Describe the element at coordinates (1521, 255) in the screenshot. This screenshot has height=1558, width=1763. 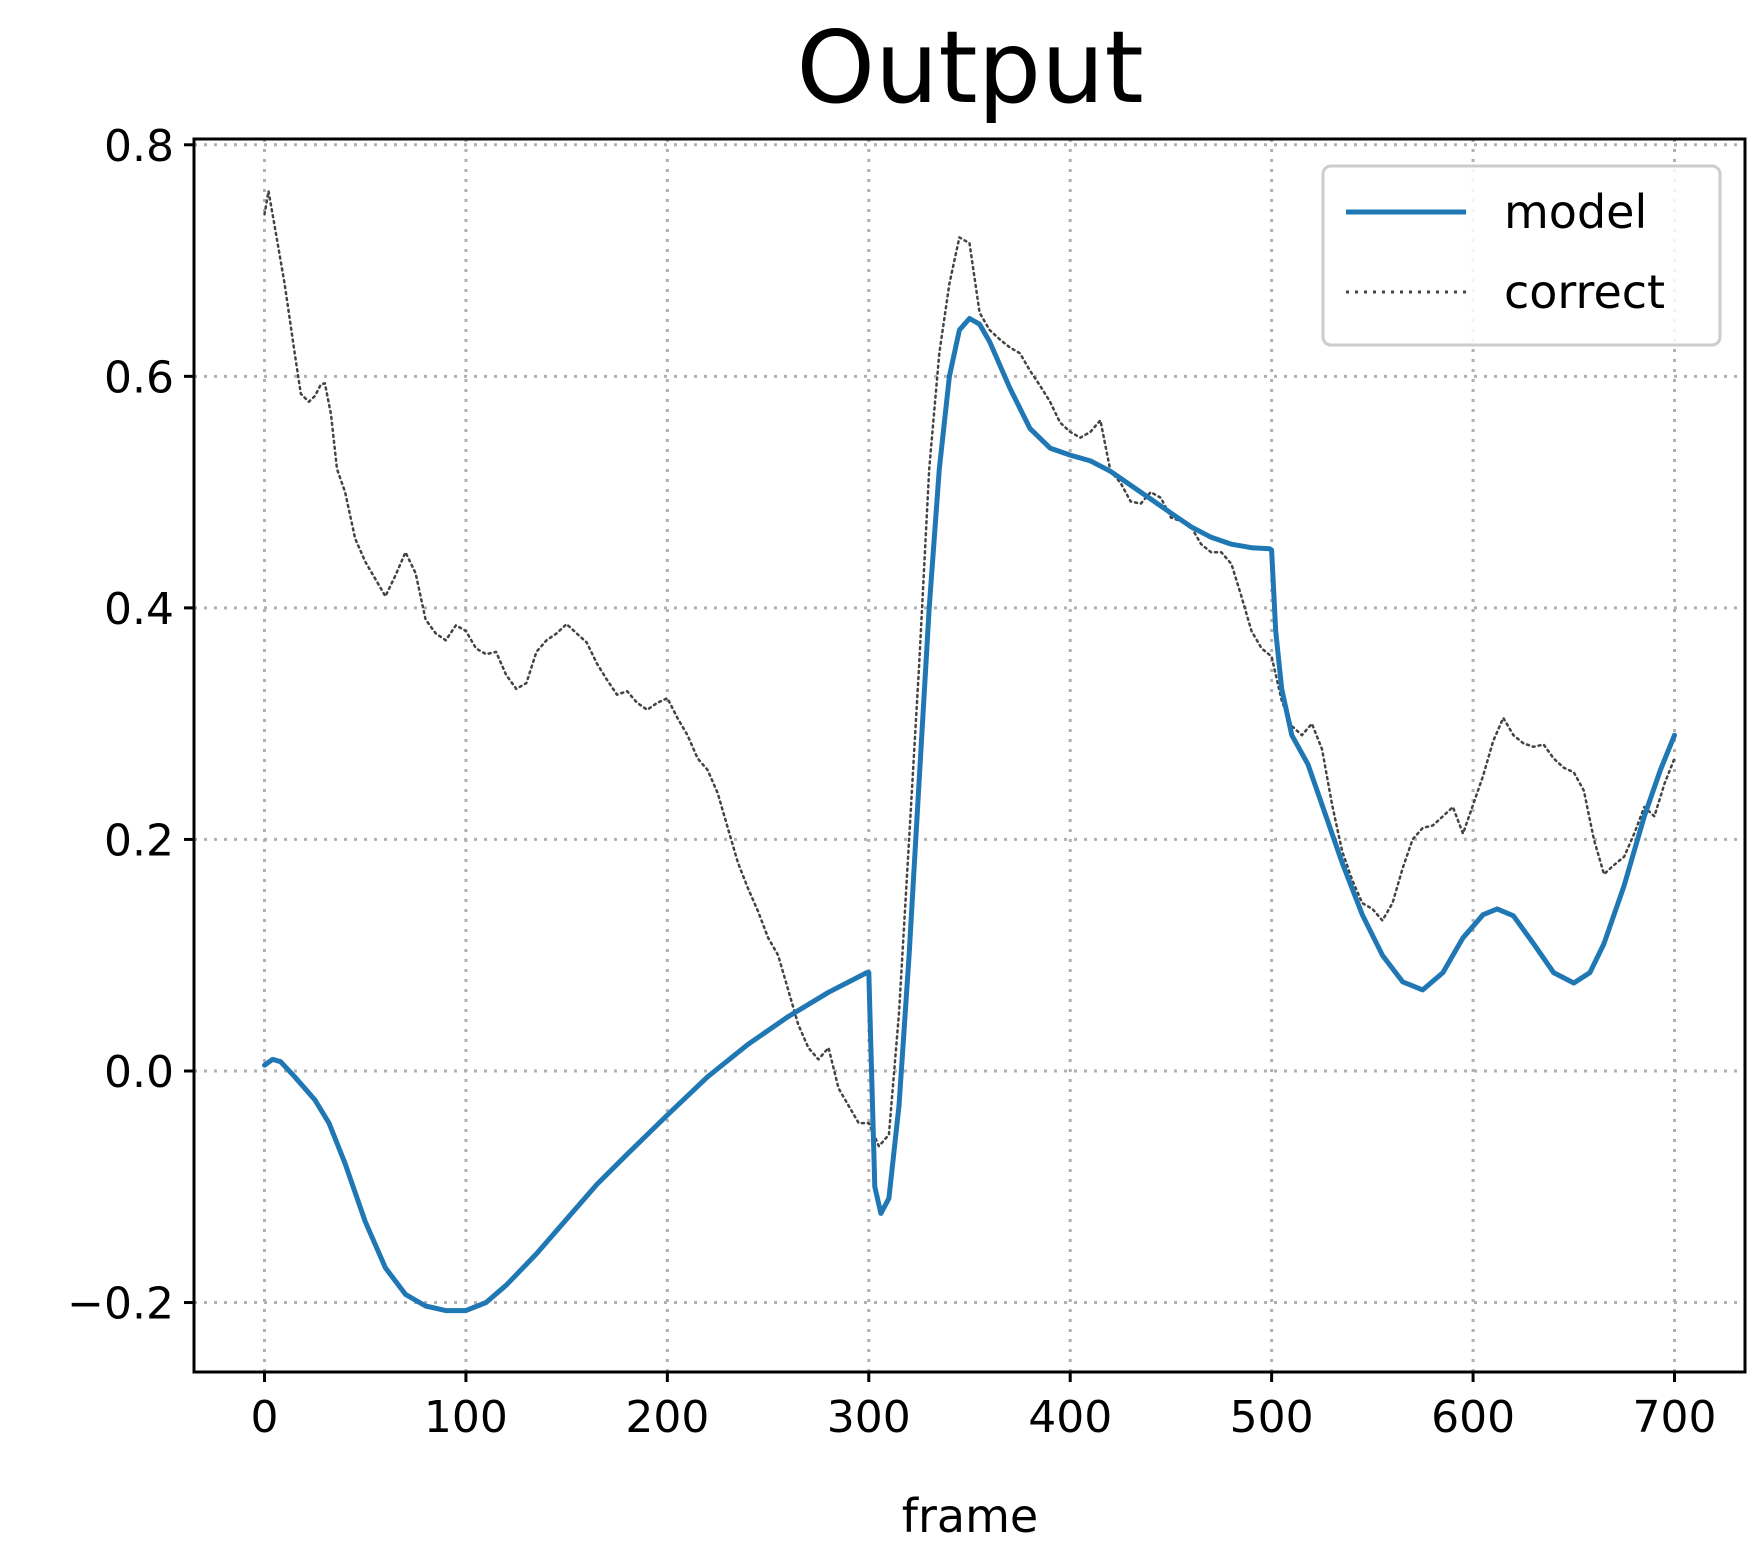
I see `legend: model correct` at that location.